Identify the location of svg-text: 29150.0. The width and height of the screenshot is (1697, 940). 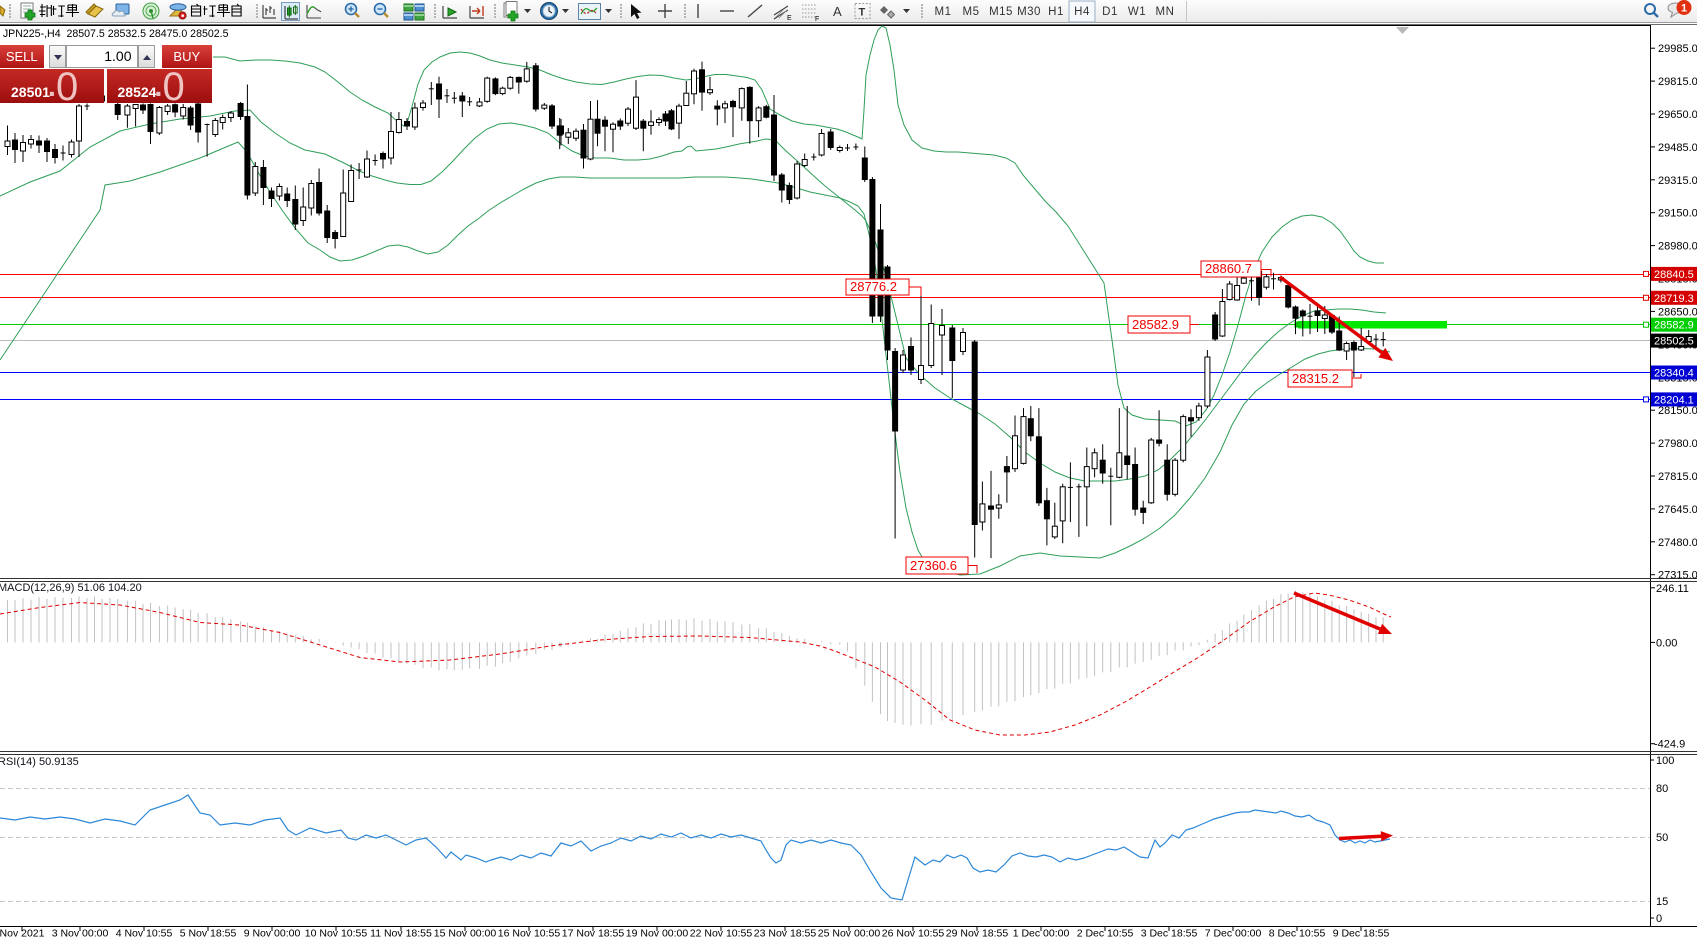
(1677, 214).